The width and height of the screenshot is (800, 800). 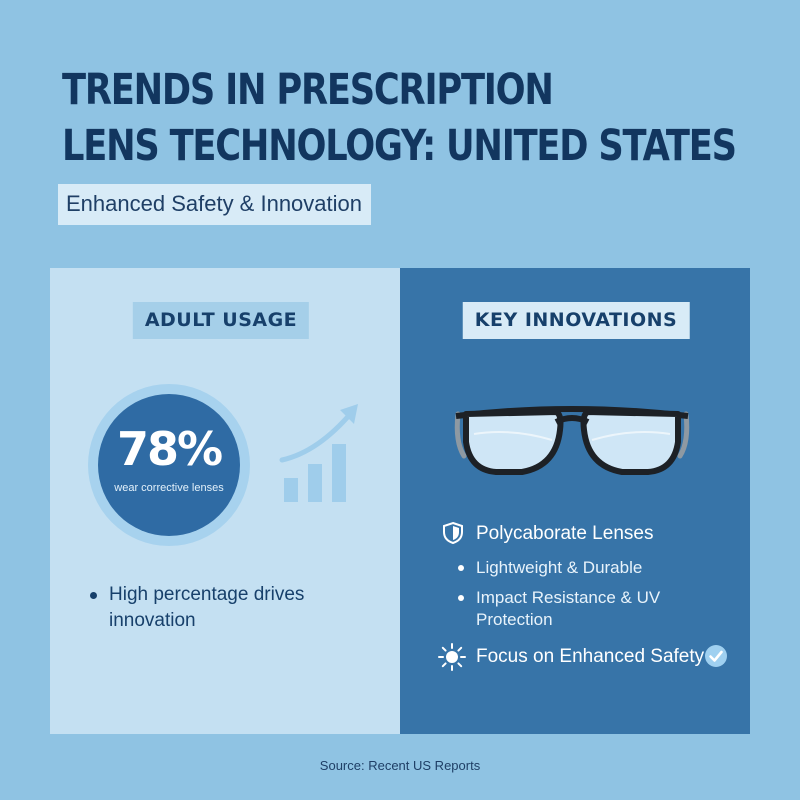 I want to click on stat-circle: 78% wear corrective lenses, so click(x=169, y=465).